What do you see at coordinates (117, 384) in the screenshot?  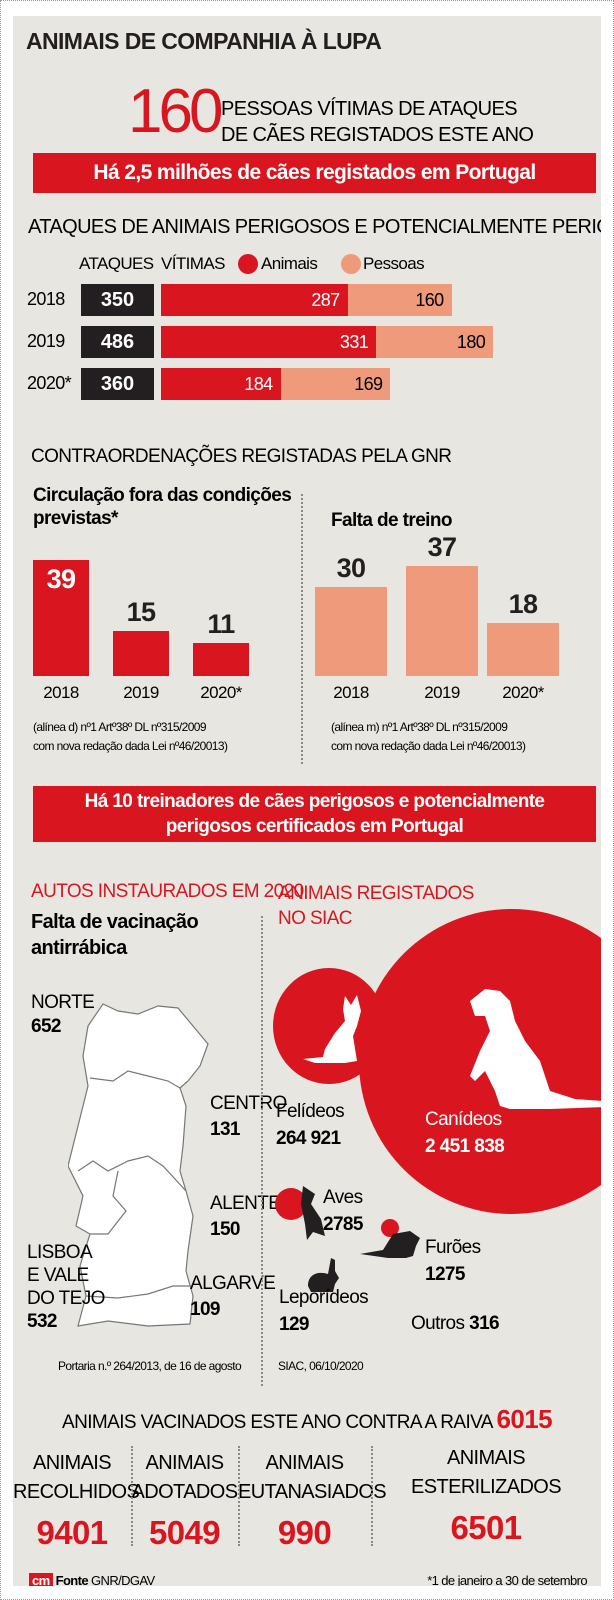 I see `attacks-value: 360` at bounding box center [117, 384].